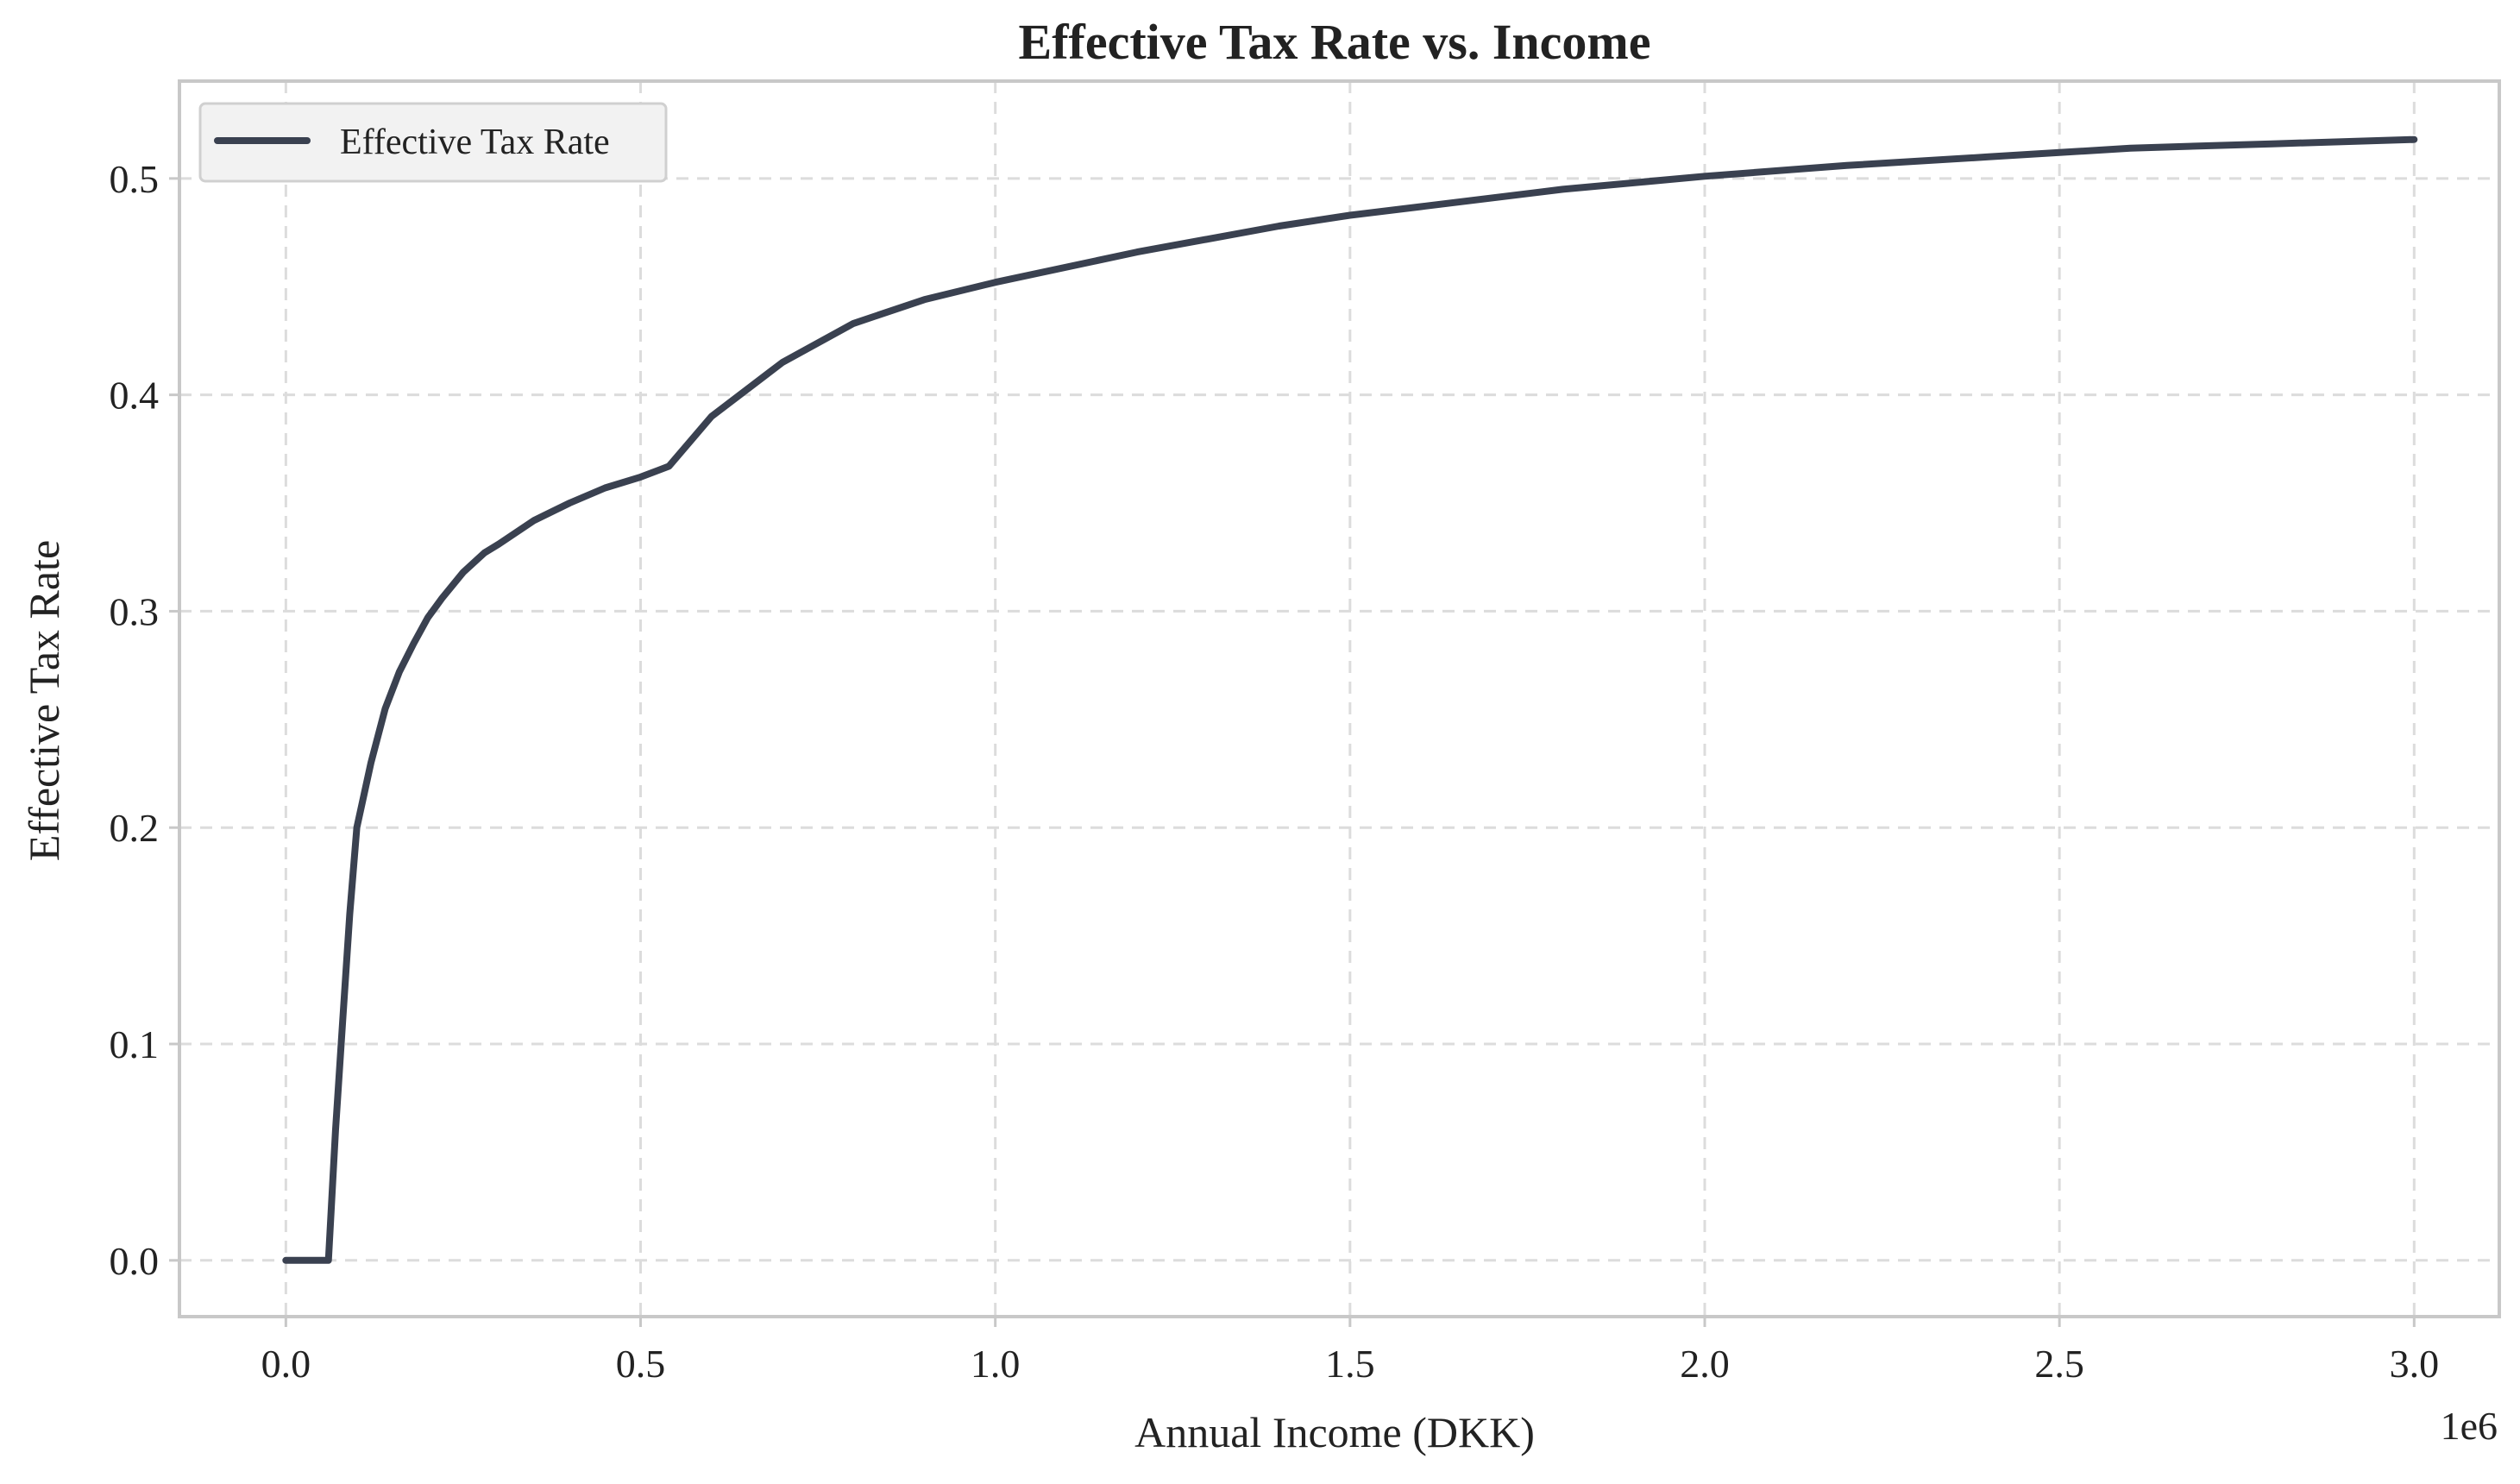 This screenshot has height=1484, width=2520. Describe the element at coordinates (1350, 1364) in the screenshot. I see `x-tick-label-3: 1.5` at that location.